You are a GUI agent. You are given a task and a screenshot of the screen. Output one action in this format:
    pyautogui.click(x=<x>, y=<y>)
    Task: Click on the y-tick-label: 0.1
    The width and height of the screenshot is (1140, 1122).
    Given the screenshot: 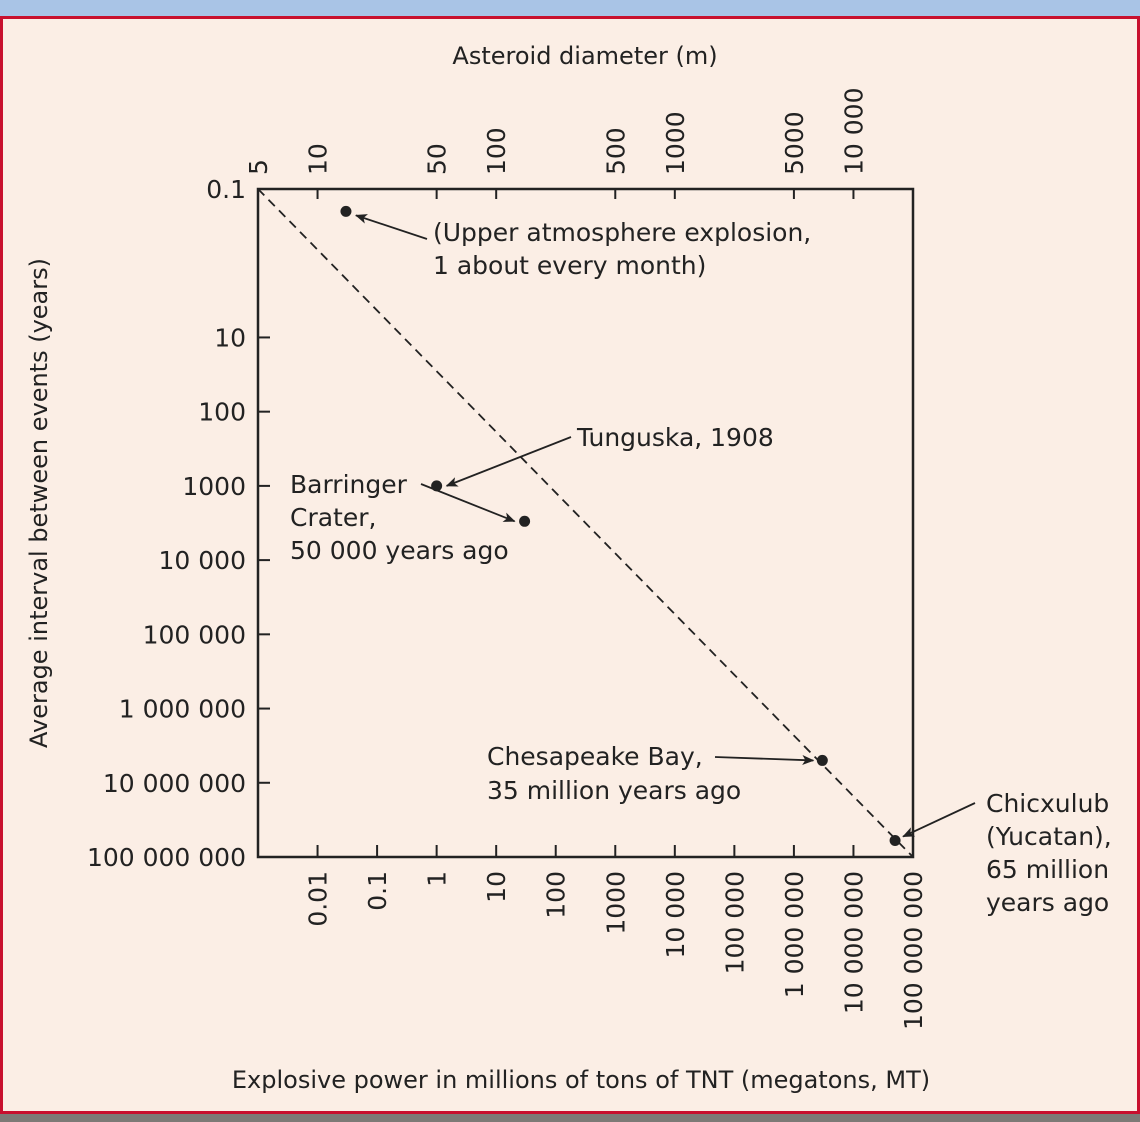 What is the action you would take?
    pyautogui.click(x=226, y=189)
    